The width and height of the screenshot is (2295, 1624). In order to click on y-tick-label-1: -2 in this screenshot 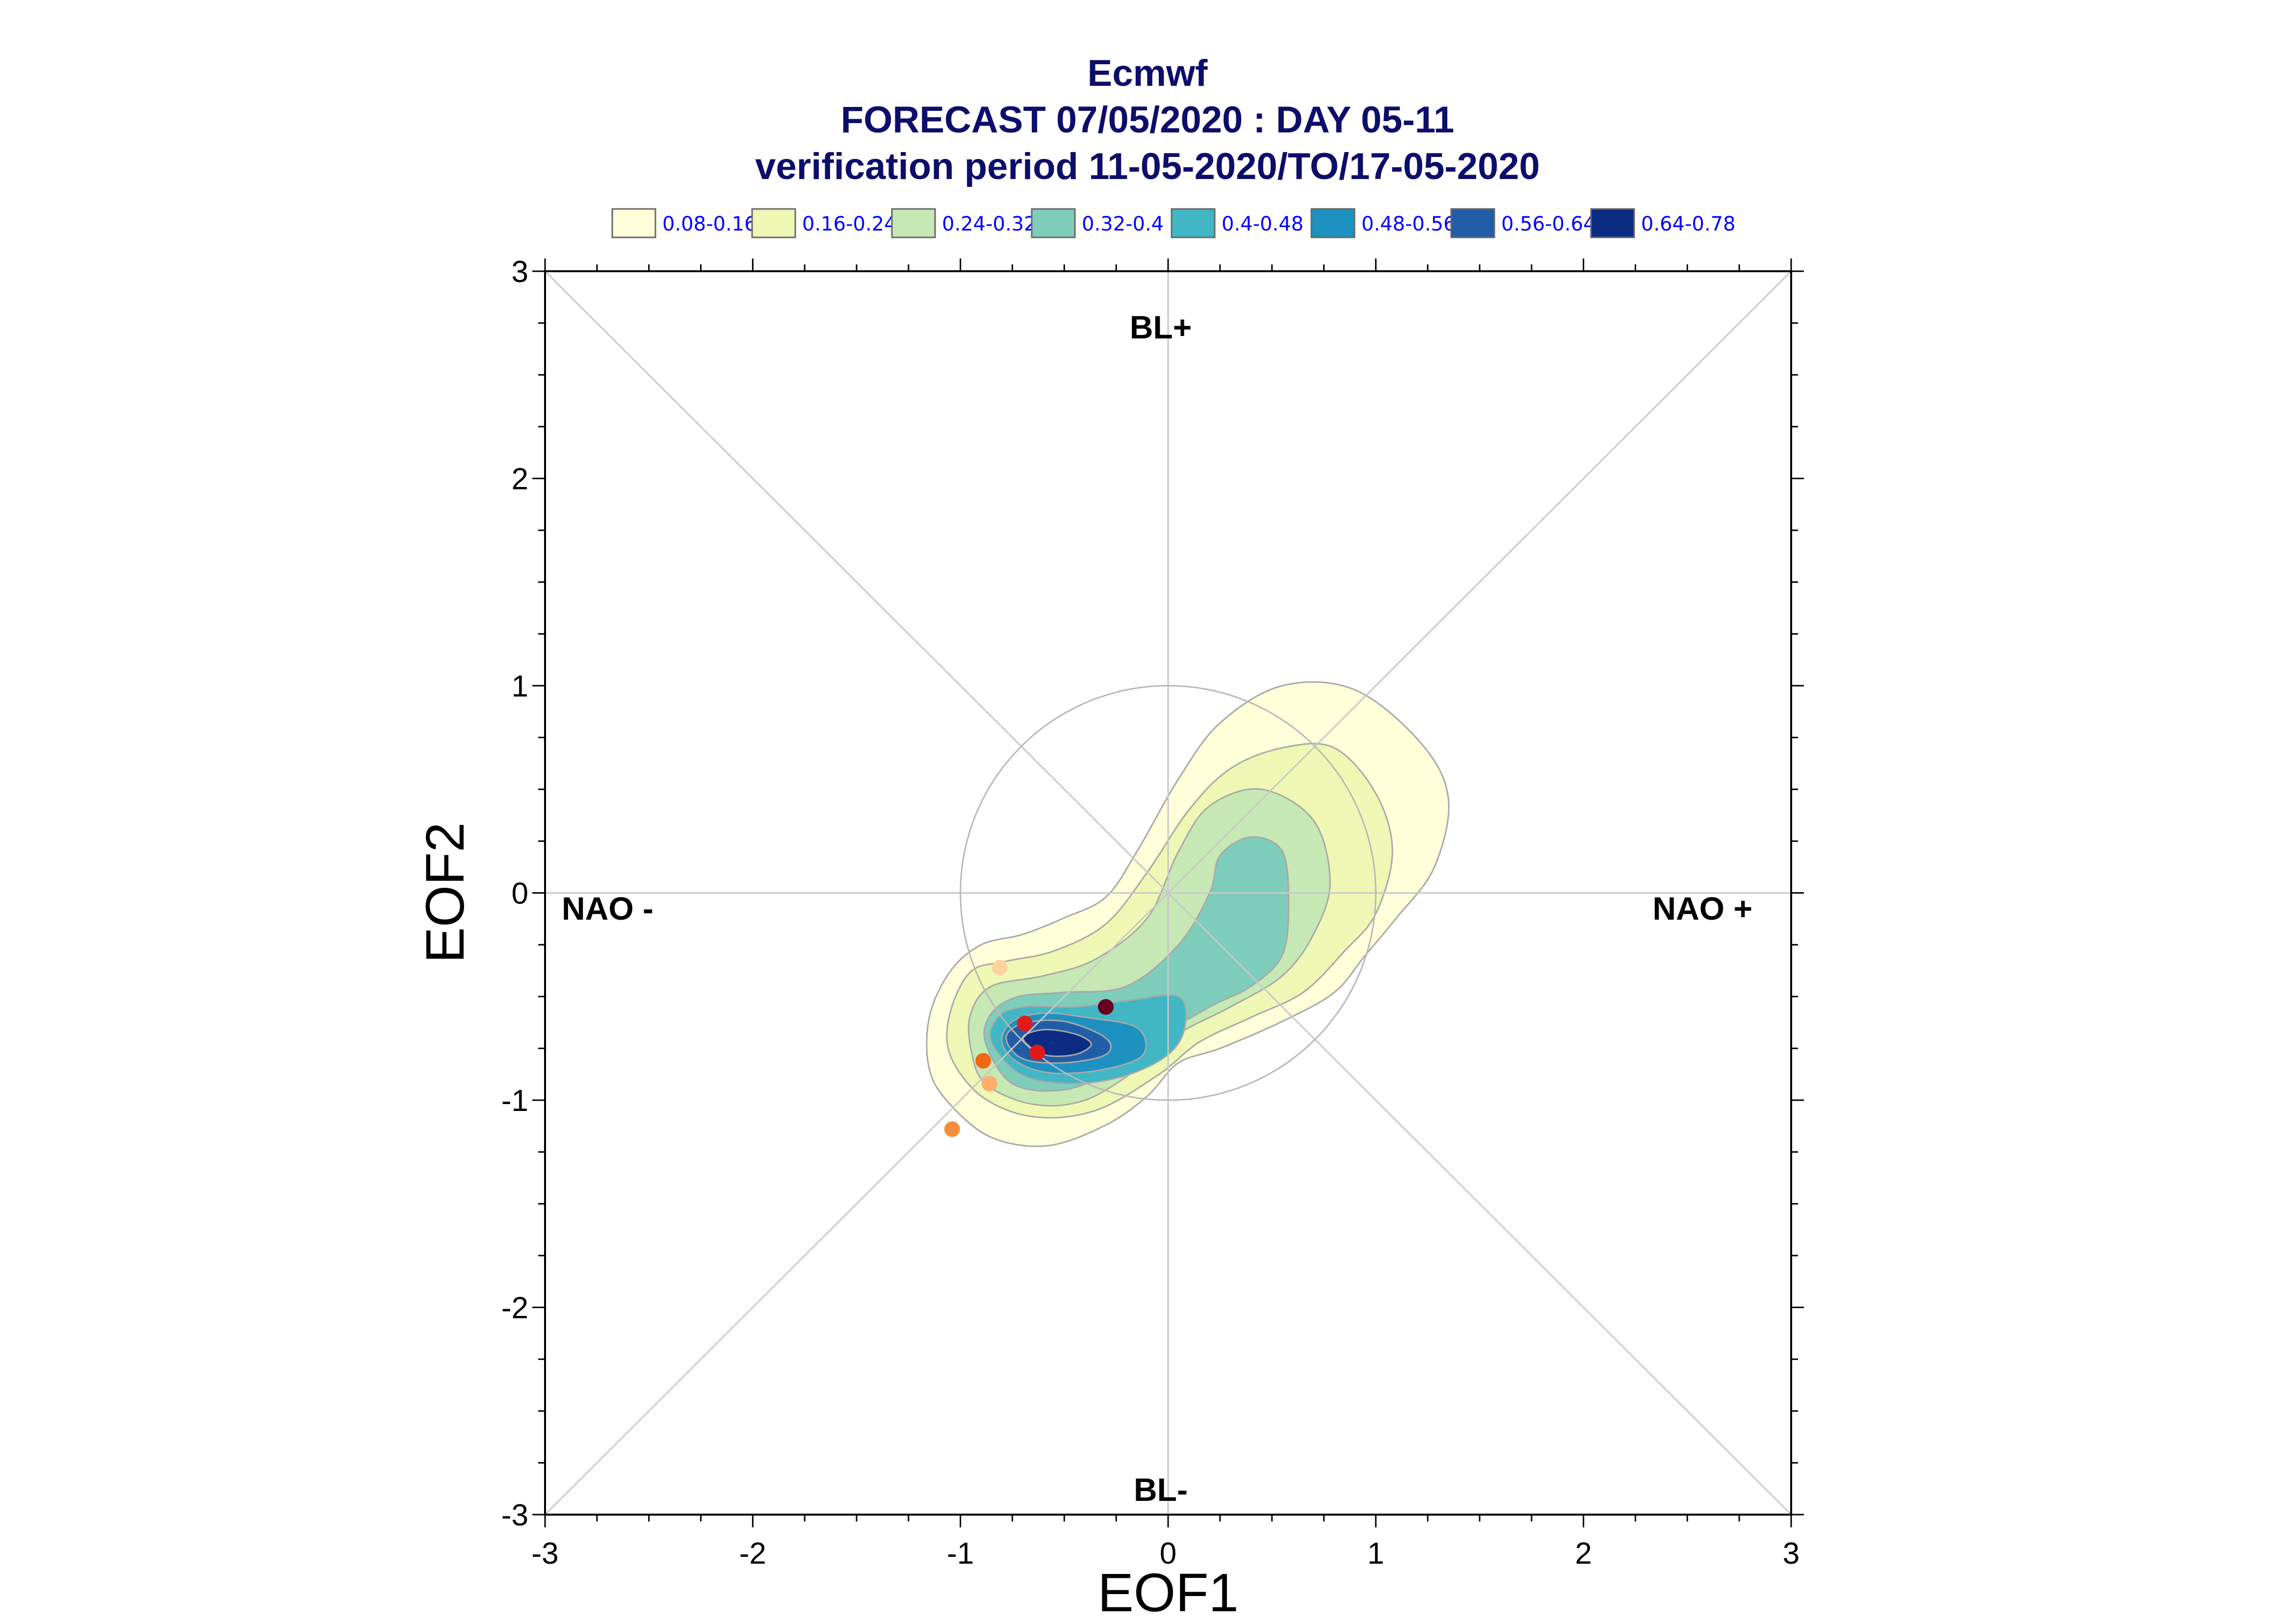, I will do `click(515, 1308)`.